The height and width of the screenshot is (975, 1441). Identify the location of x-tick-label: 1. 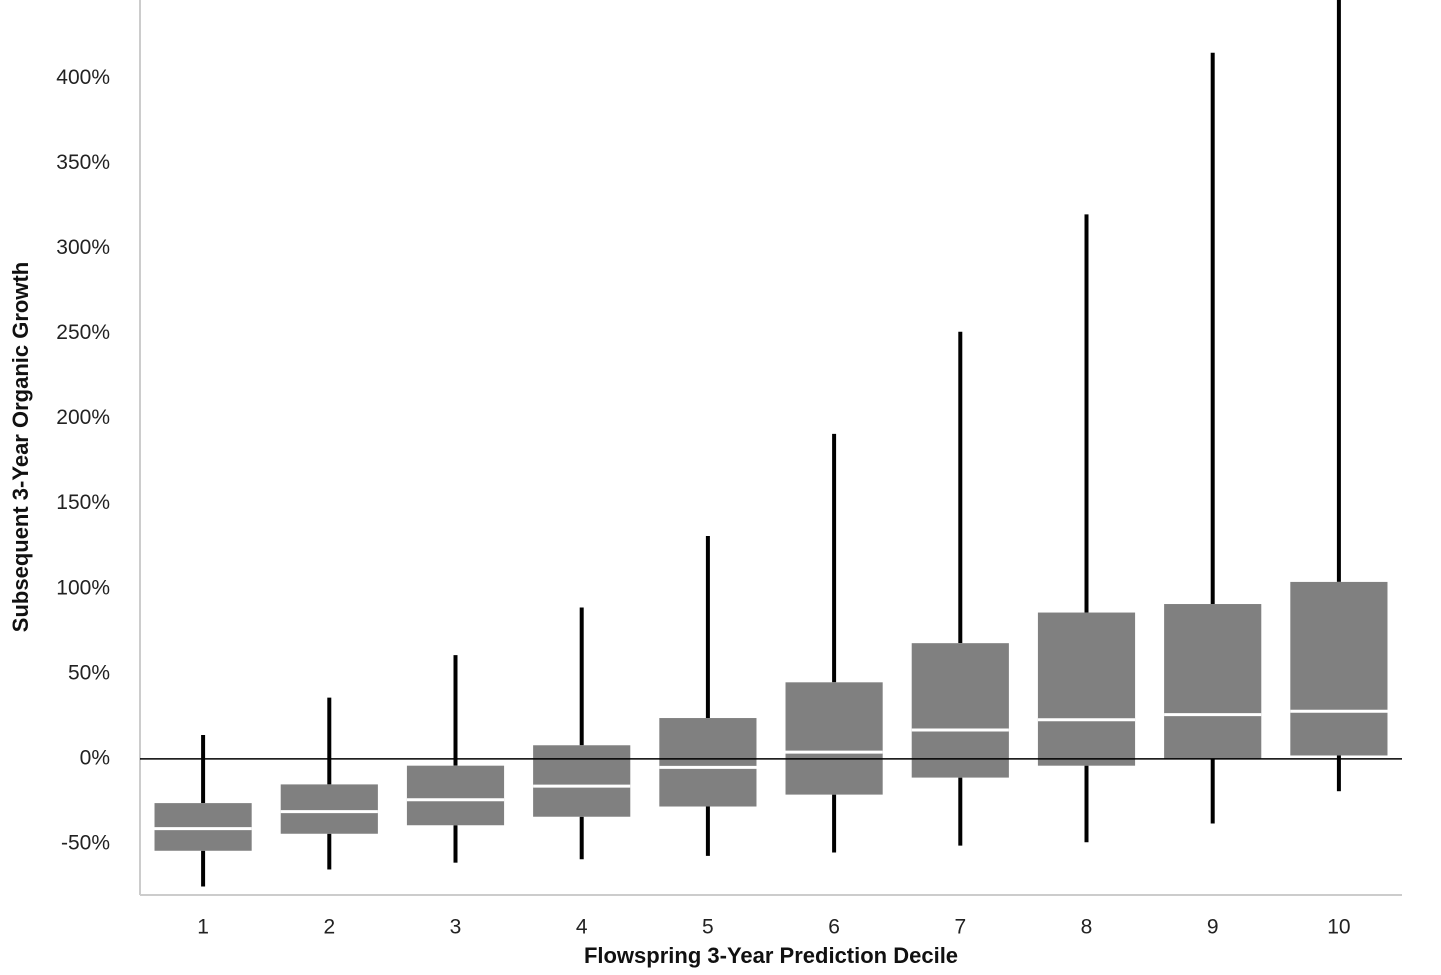
(203, 927).